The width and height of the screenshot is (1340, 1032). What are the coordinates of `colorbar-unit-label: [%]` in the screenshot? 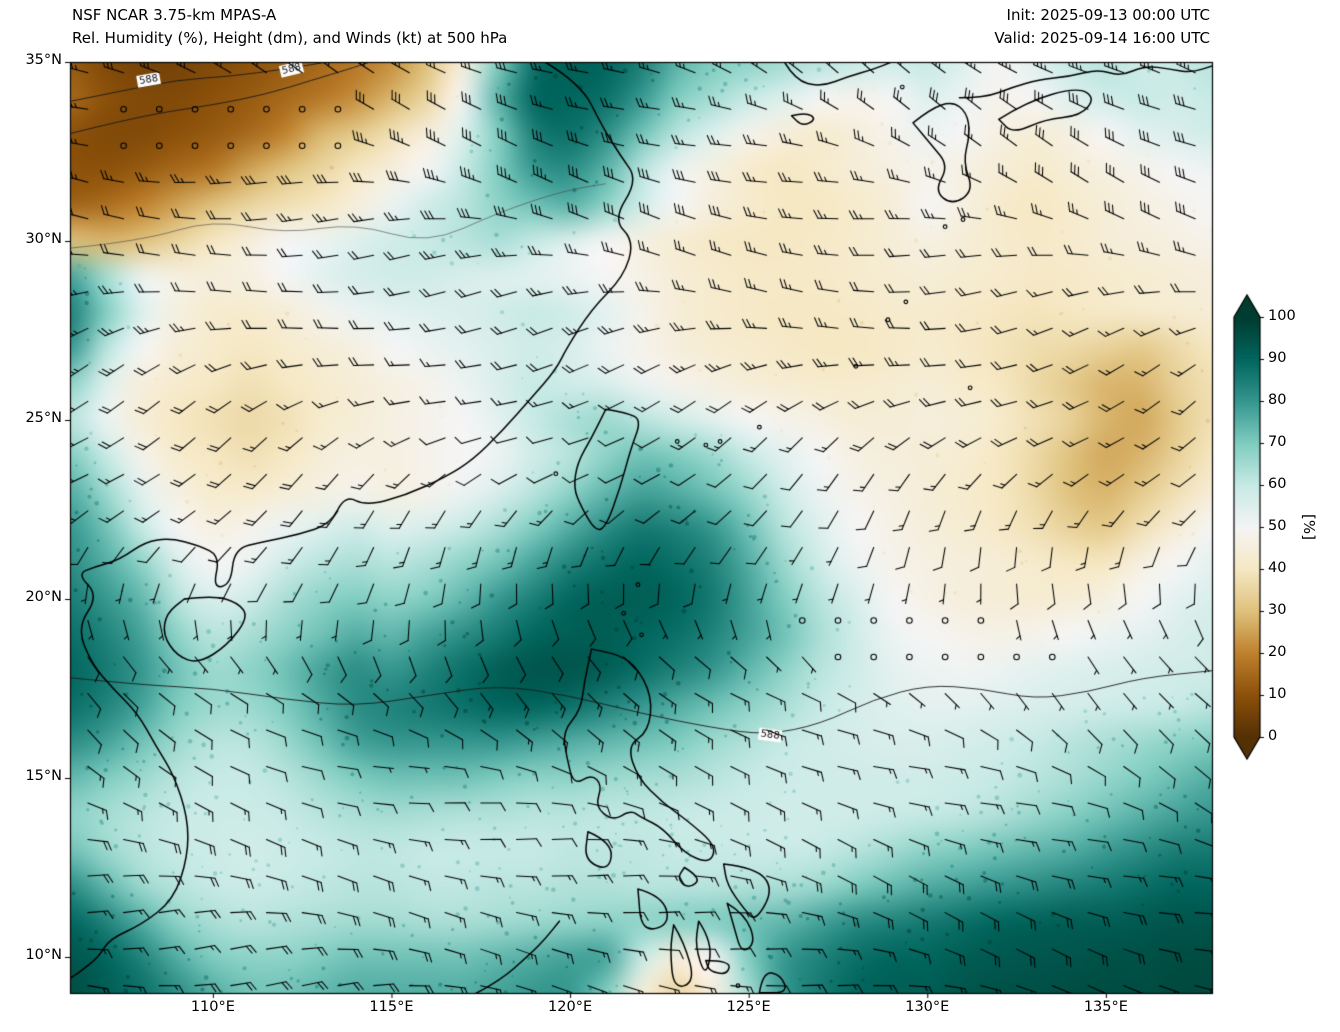 It's located at (1308, 527).